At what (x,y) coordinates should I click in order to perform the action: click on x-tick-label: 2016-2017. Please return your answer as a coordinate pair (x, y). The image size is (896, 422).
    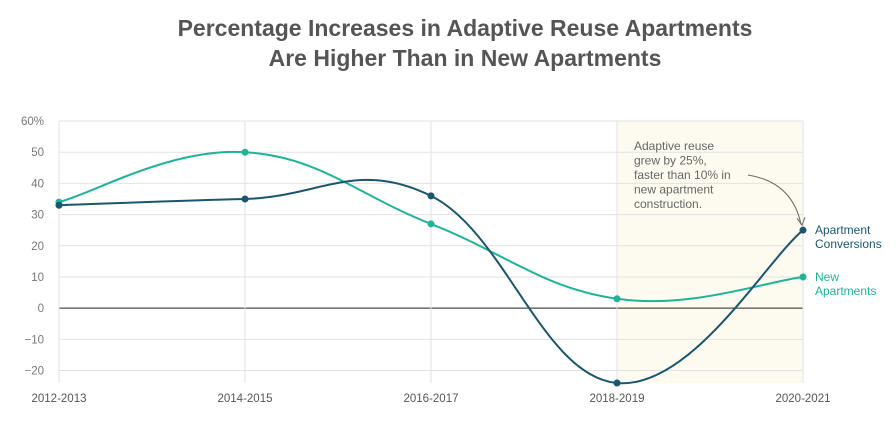
    Looking at the image, I should click on (431, 399).